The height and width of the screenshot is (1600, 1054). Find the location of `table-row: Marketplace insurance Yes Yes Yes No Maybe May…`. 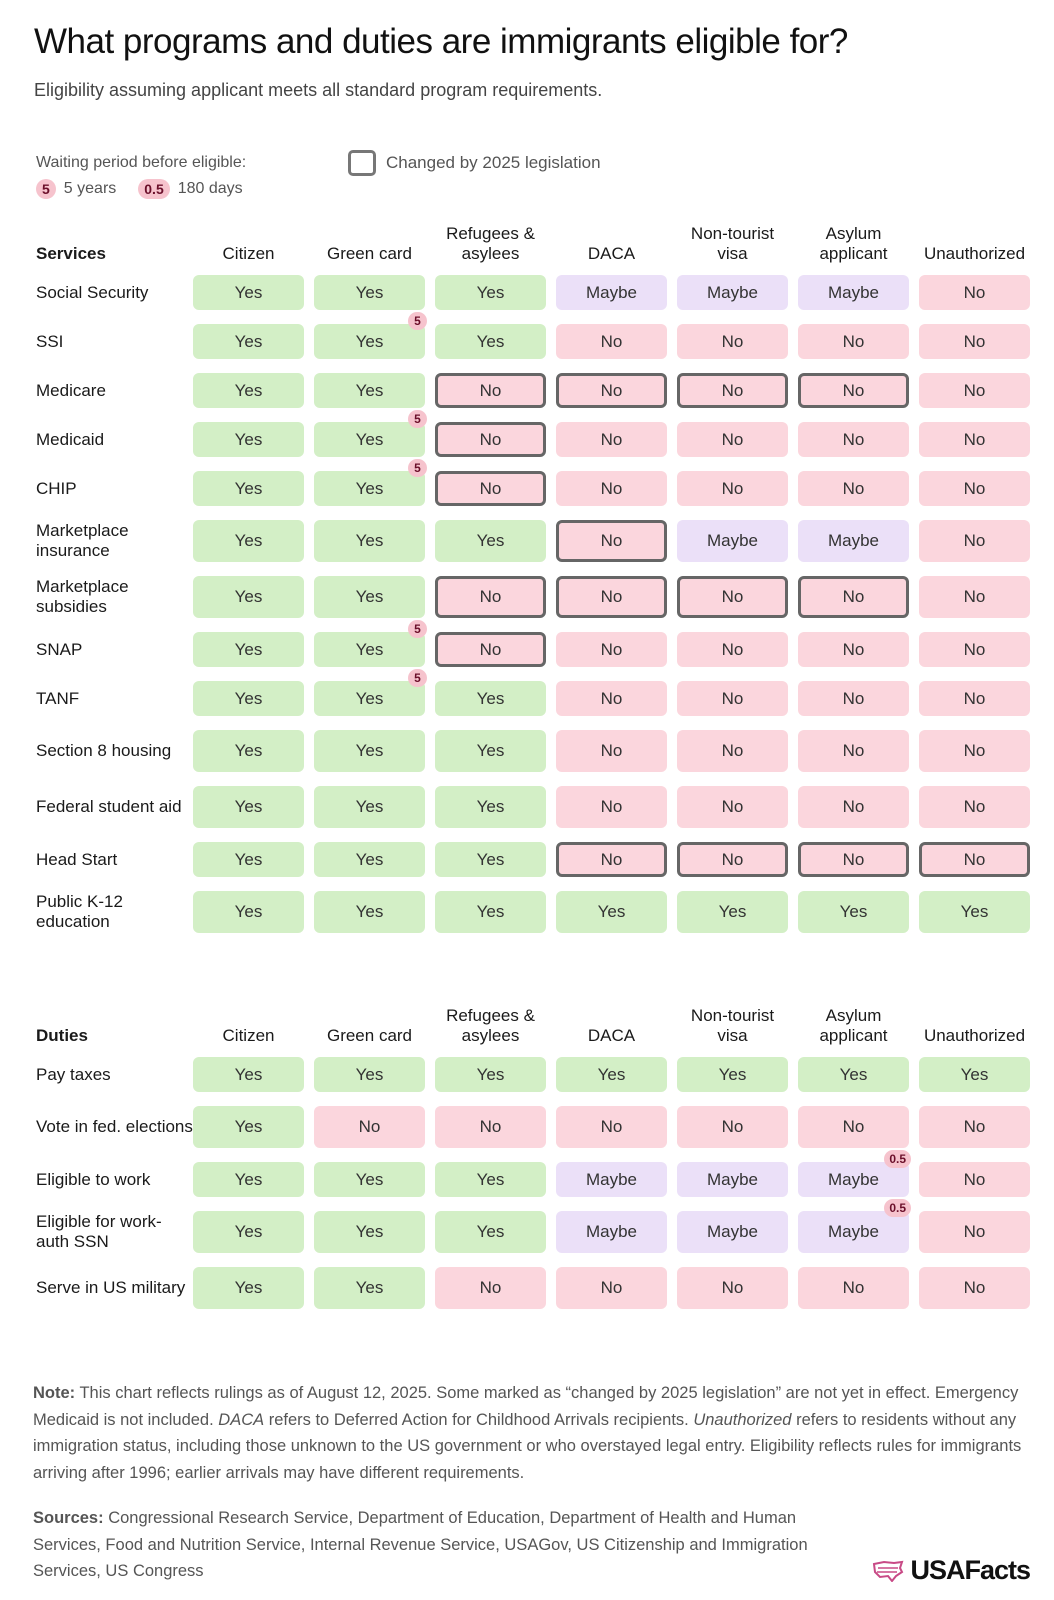

table-row: Marketplace insurance Yes Yes Yes No Maybe May… is located at coordinates (538, 541).